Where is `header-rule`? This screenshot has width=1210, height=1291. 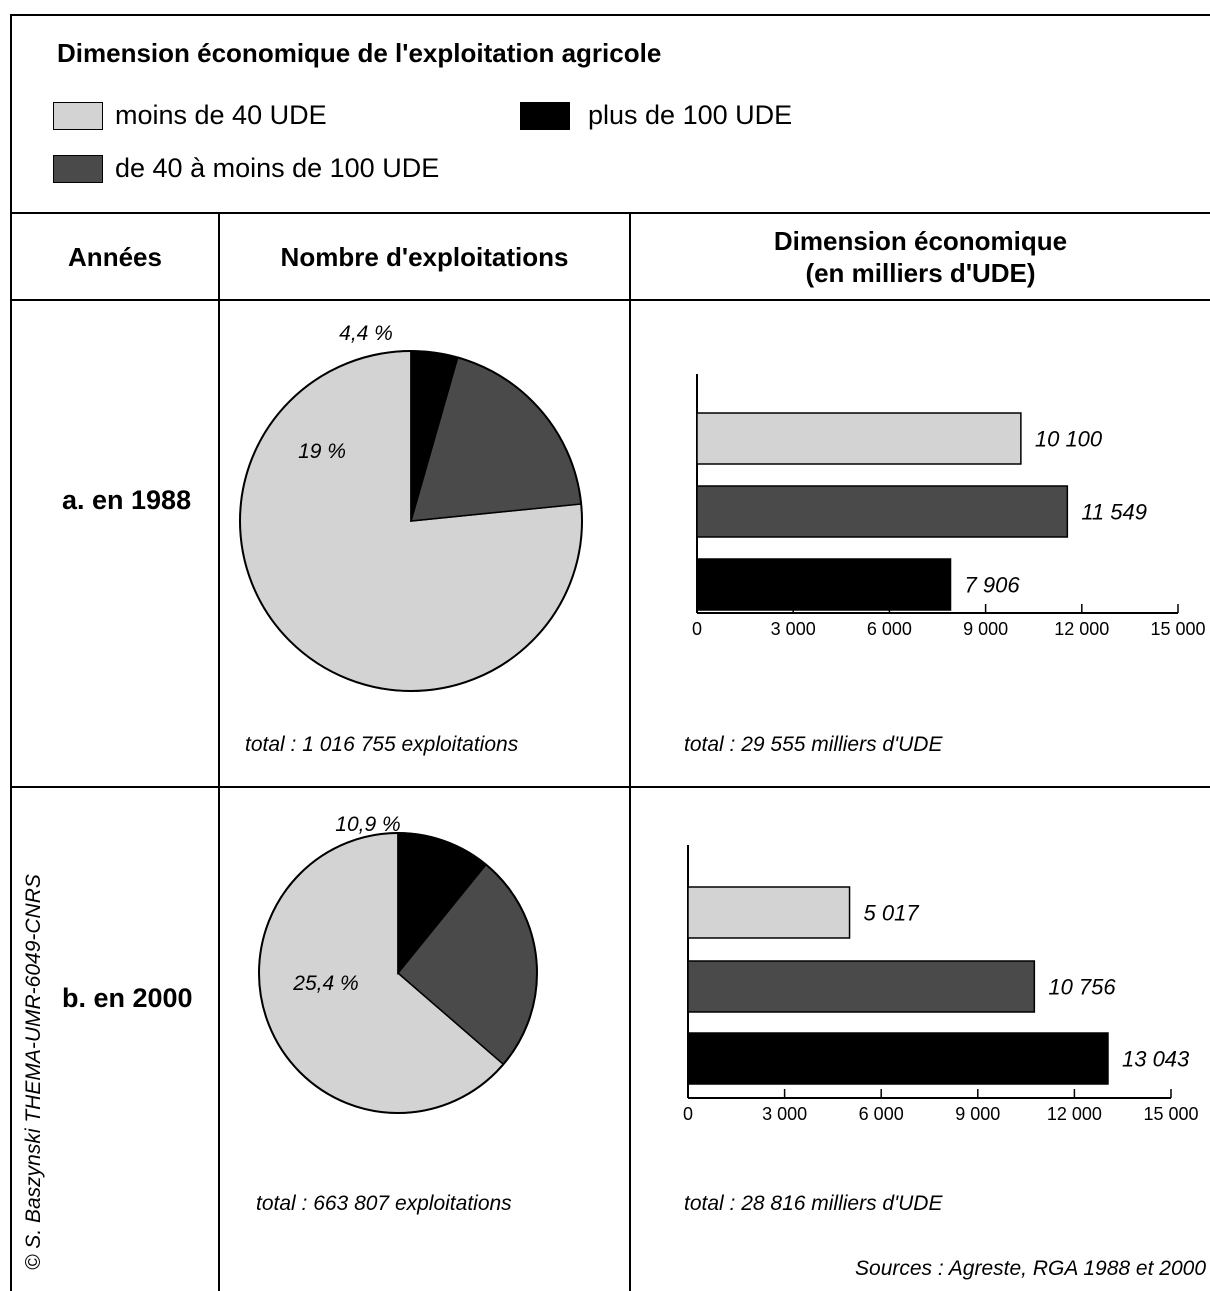 header-rule is located at coordinates (610, 300).